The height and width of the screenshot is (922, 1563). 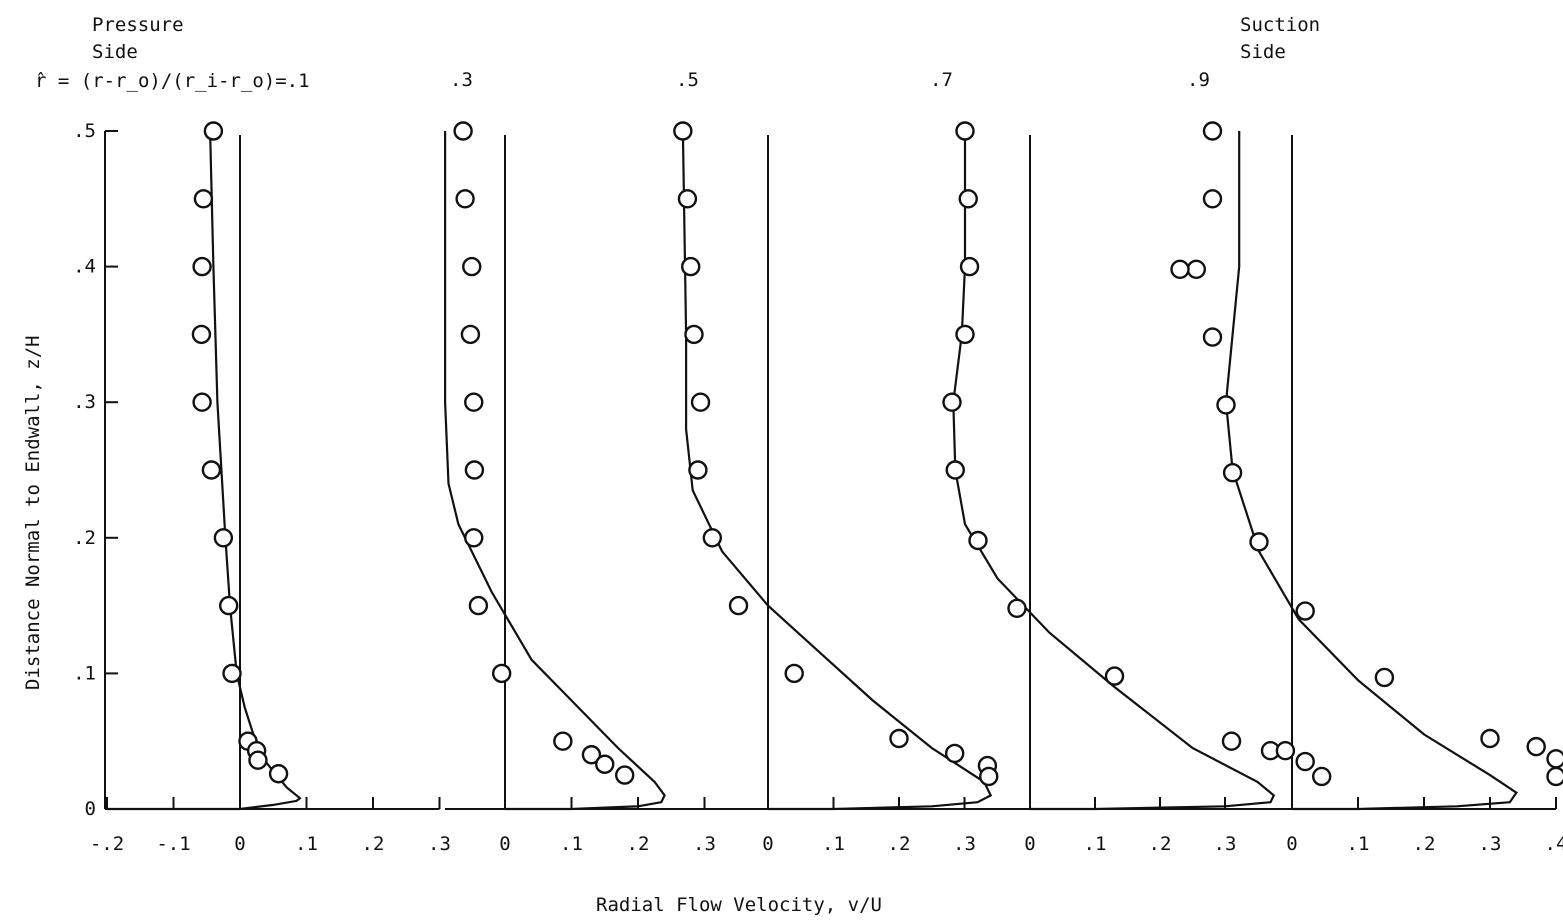 What do you see at coordinates (84, 402) in the screenshot?
I see `y-tick-label: .3` at bounding box center [84, 402].